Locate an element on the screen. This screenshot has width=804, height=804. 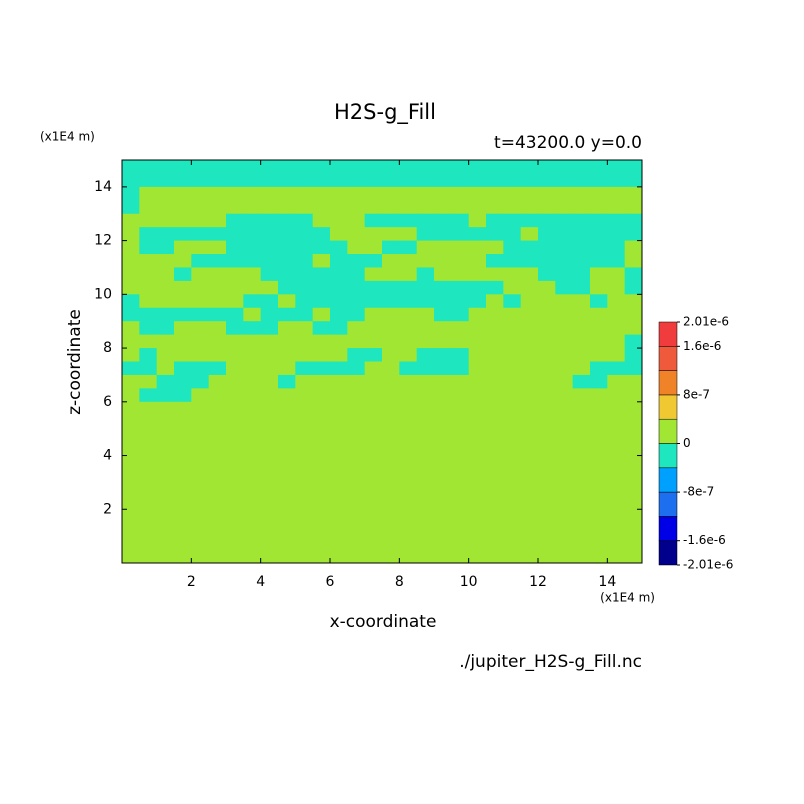
x-tick-label: 10 is located at coordinates (469, 582).